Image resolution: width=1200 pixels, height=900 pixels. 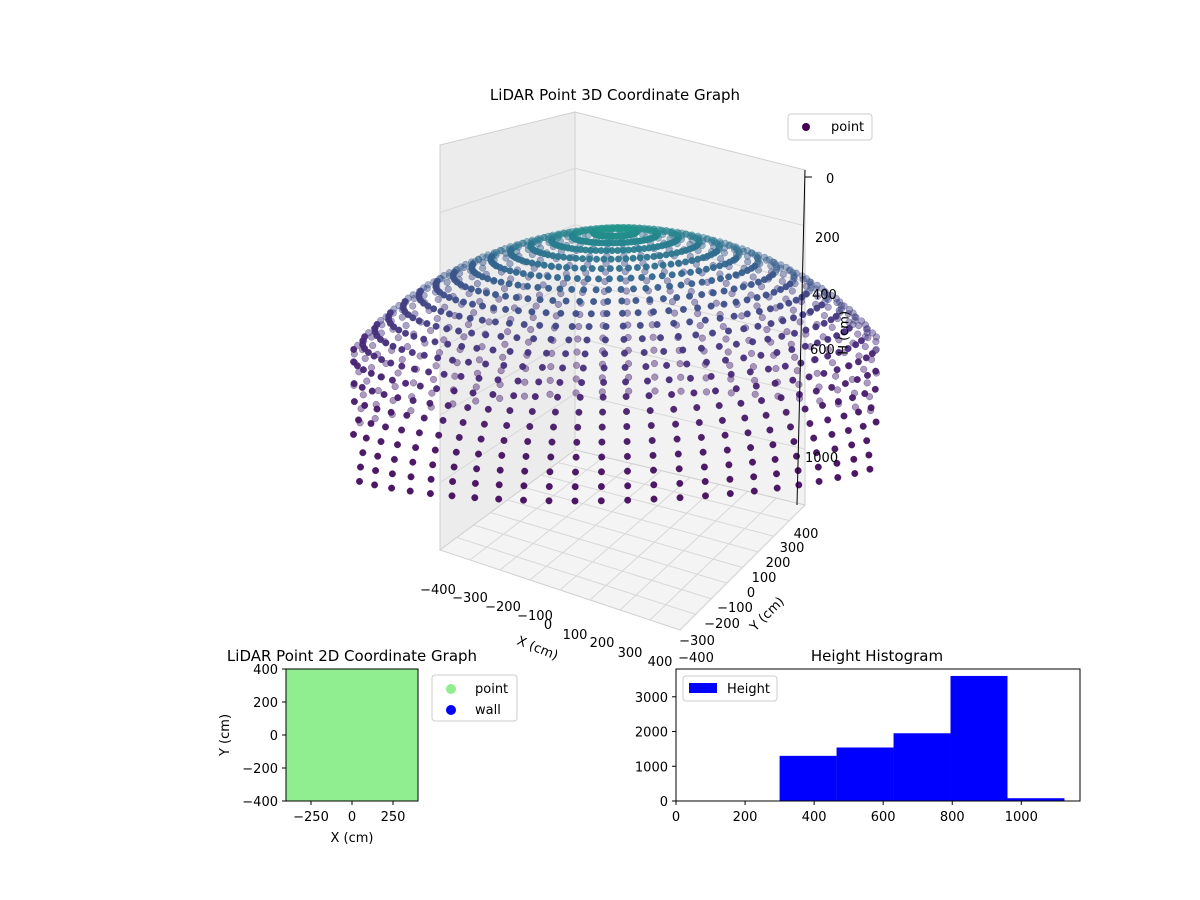 I want to click on y3-tick-2: −200, so click(x=722, y=624).